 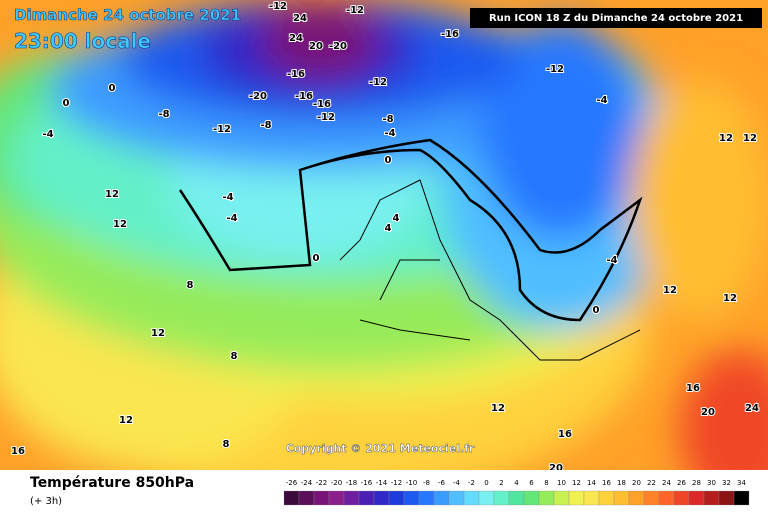 I want to click on scale-label: 34, so click(x=741, y=483).